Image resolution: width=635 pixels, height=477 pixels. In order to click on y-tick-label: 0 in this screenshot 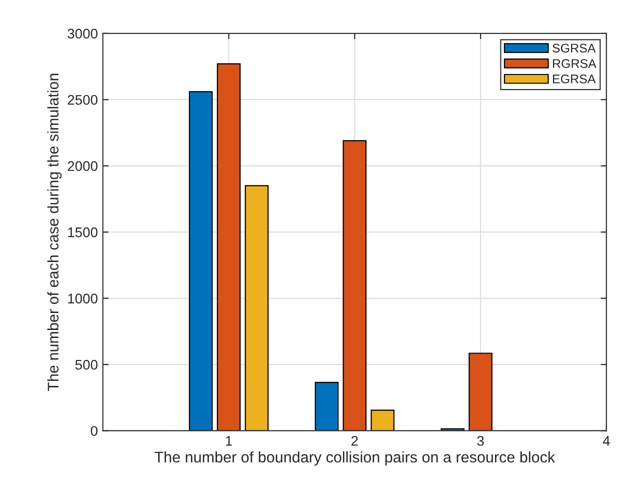, I will do `click(94, 431)`.